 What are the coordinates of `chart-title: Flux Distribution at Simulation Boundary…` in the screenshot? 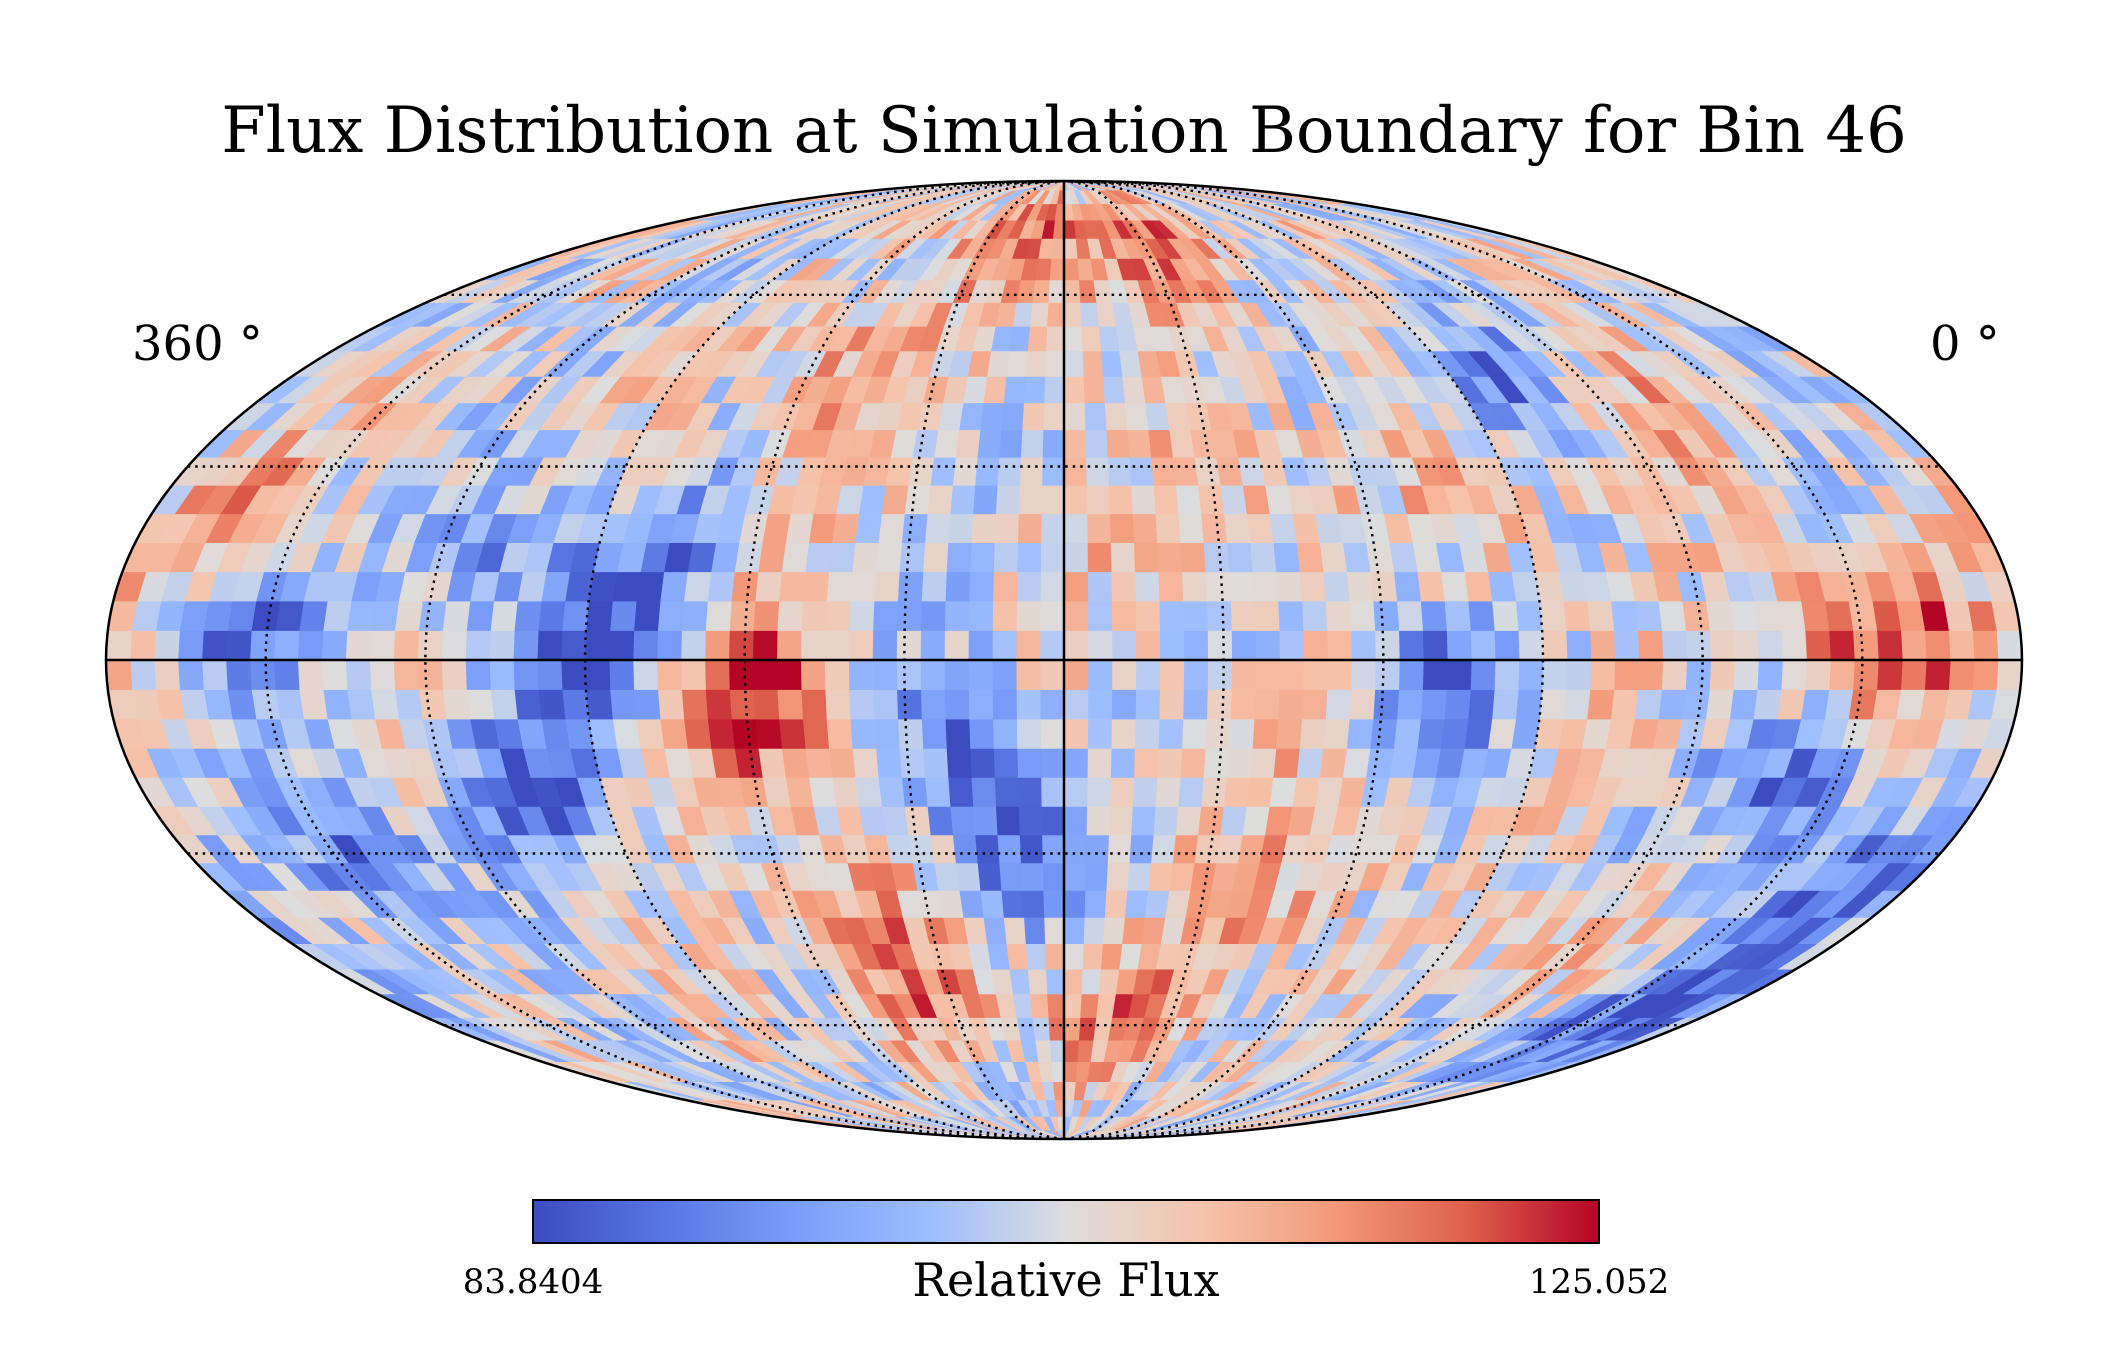 It's located at (1064, 131).